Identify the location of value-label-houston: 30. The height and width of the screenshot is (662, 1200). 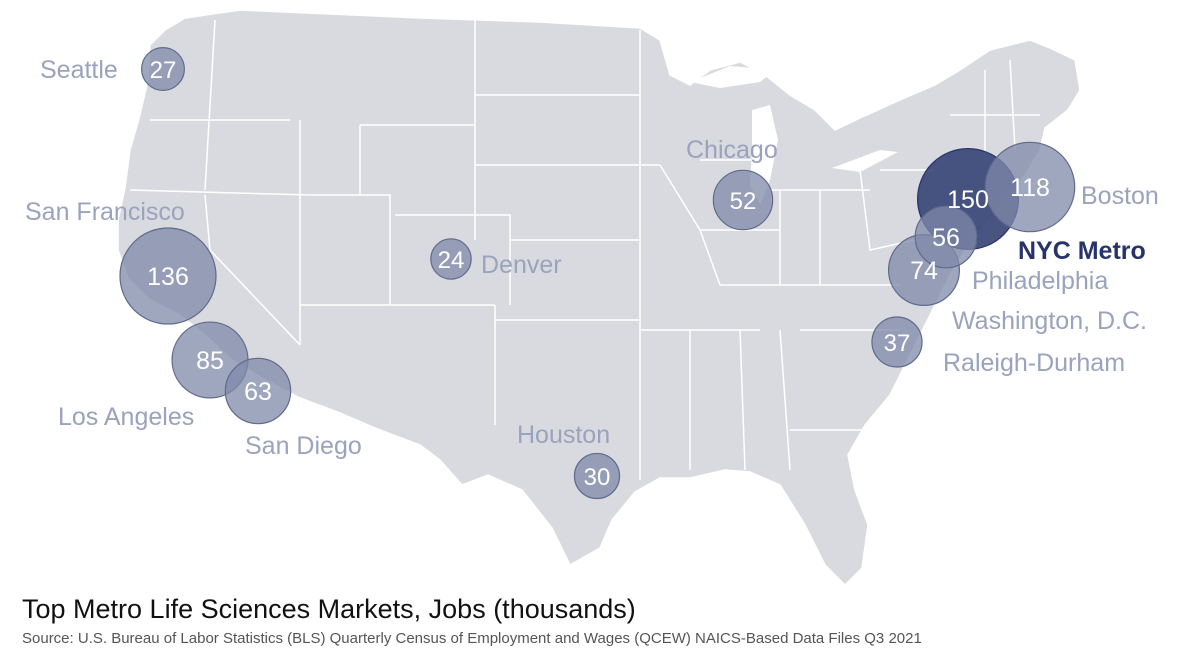
(597, 477).